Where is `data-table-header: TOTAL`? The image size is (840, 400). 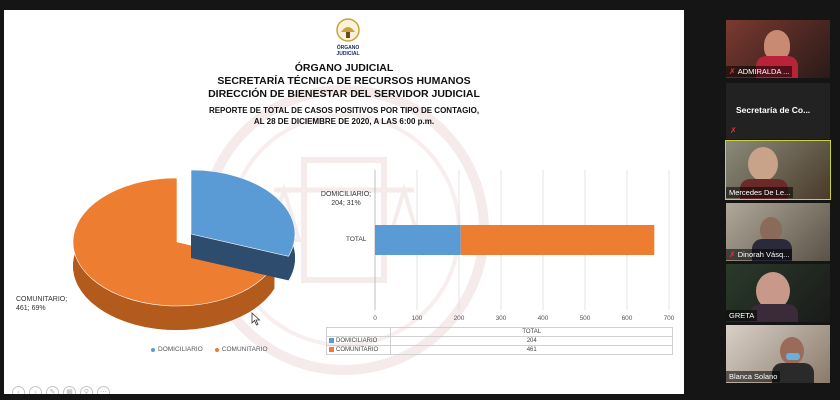
data-table-header: TOTAL is located at coordinates (531, 332).